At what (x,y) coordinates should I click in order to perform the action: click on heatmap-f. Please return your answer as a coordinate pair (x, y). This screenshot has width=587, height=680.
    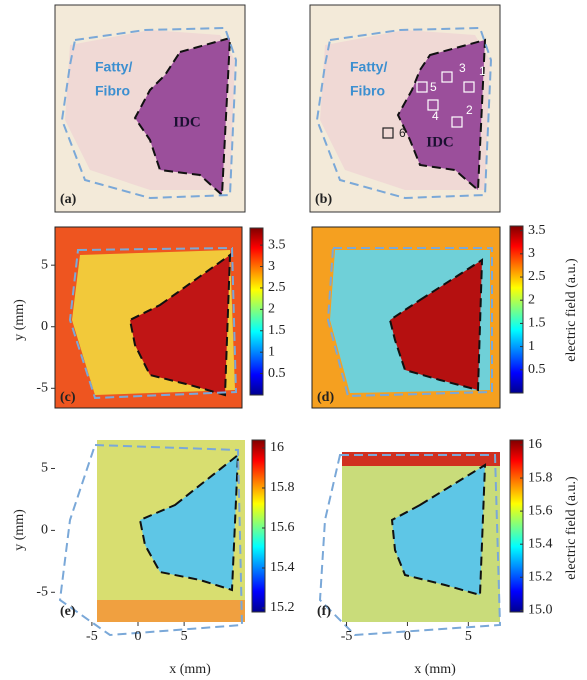
    Looking at the image, I should click on (410, 544).